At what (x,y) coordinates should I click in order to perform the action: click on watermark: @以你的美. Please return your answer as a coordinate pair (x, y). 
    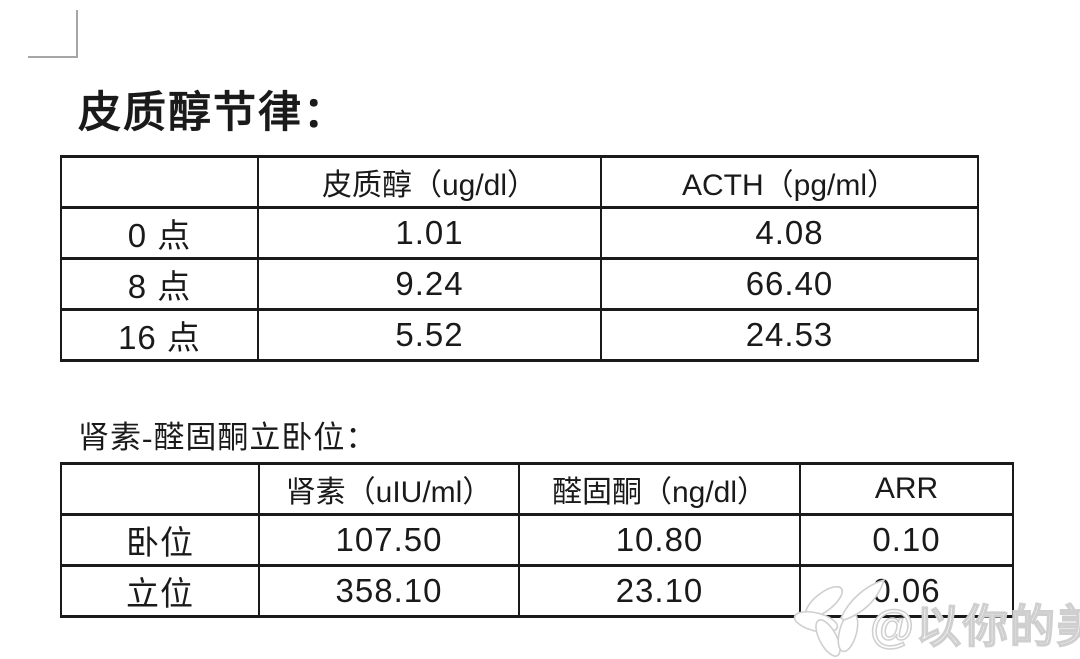
    Looking at the image, I should click on (933, 615).